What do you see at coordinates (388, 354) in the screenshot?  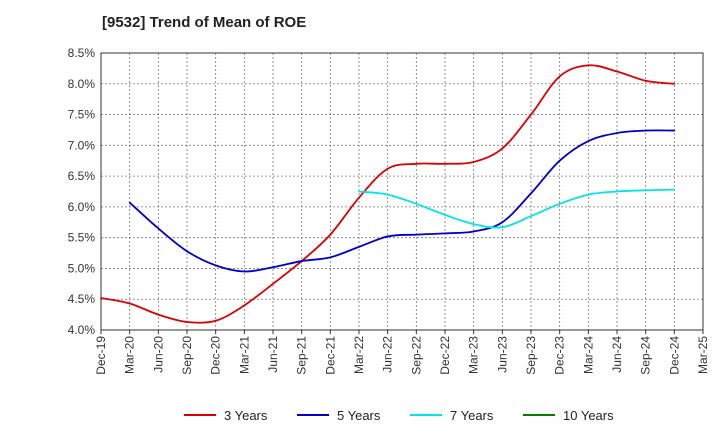 I see `x-tick-label: Jun-22` at bounding box center [388, 354].